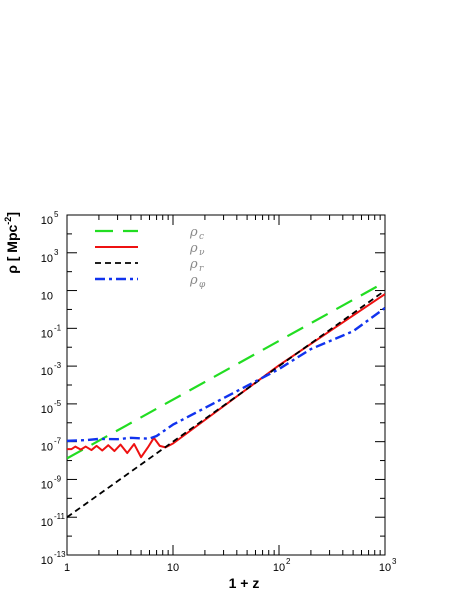  What do you see at coordinates (60, 516) in the screenshot?
I see `y-tick-label-exp: -11` at bounding box center [60, 516].